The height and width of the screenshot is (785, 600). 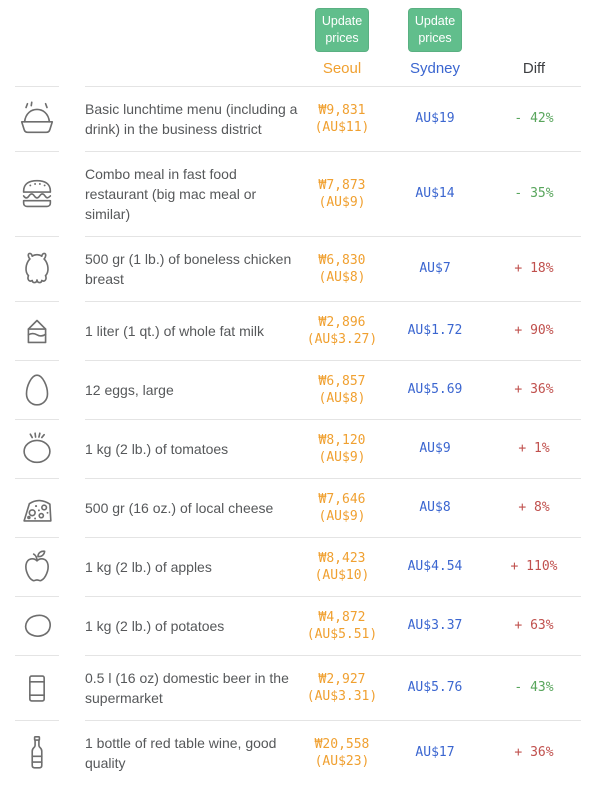 What do you see at coordinates (342, 381) in the screenshot?
I see `seoul-price-won: ₩6,857` at bounding box center [342, 381].